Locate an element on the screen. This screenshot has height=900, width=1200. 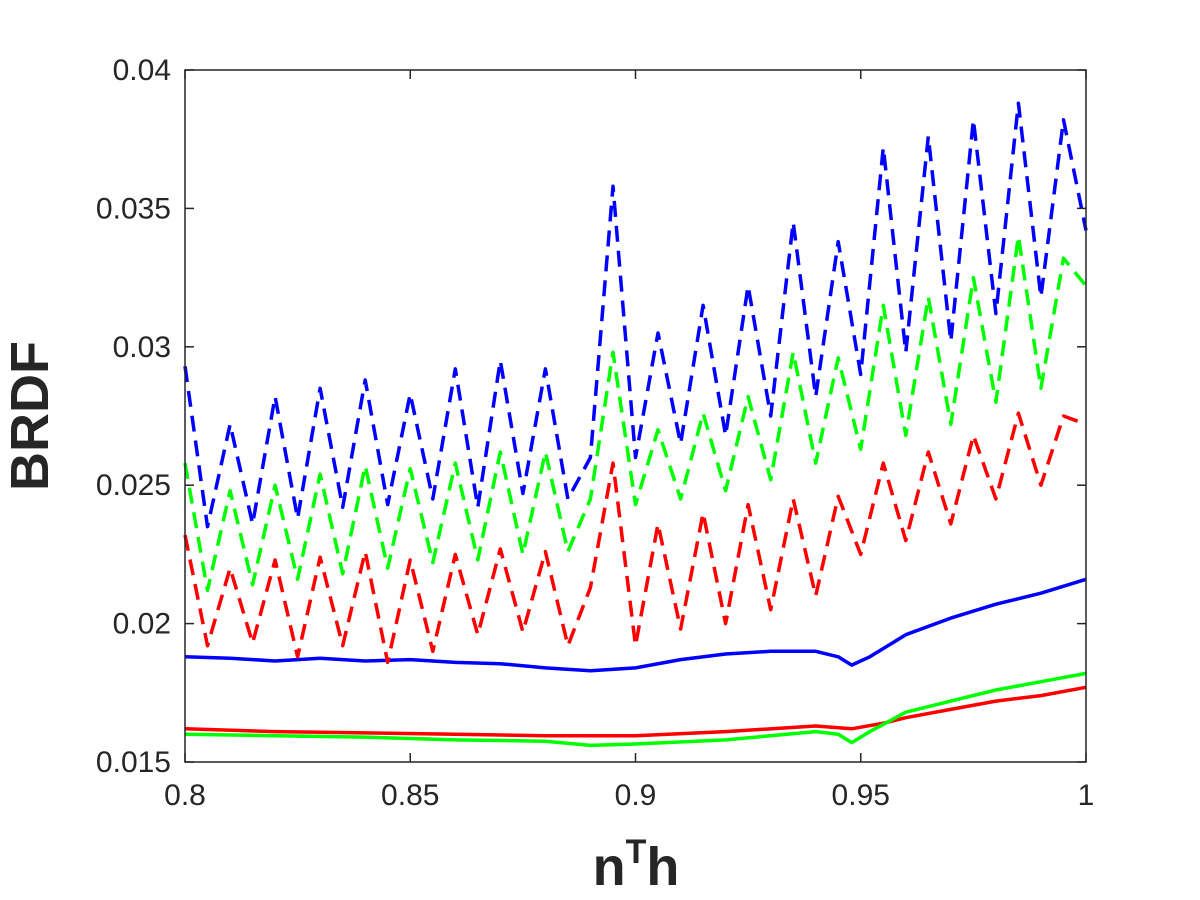
y-tick-label: 0.025 is located at coordinates (133, 485).